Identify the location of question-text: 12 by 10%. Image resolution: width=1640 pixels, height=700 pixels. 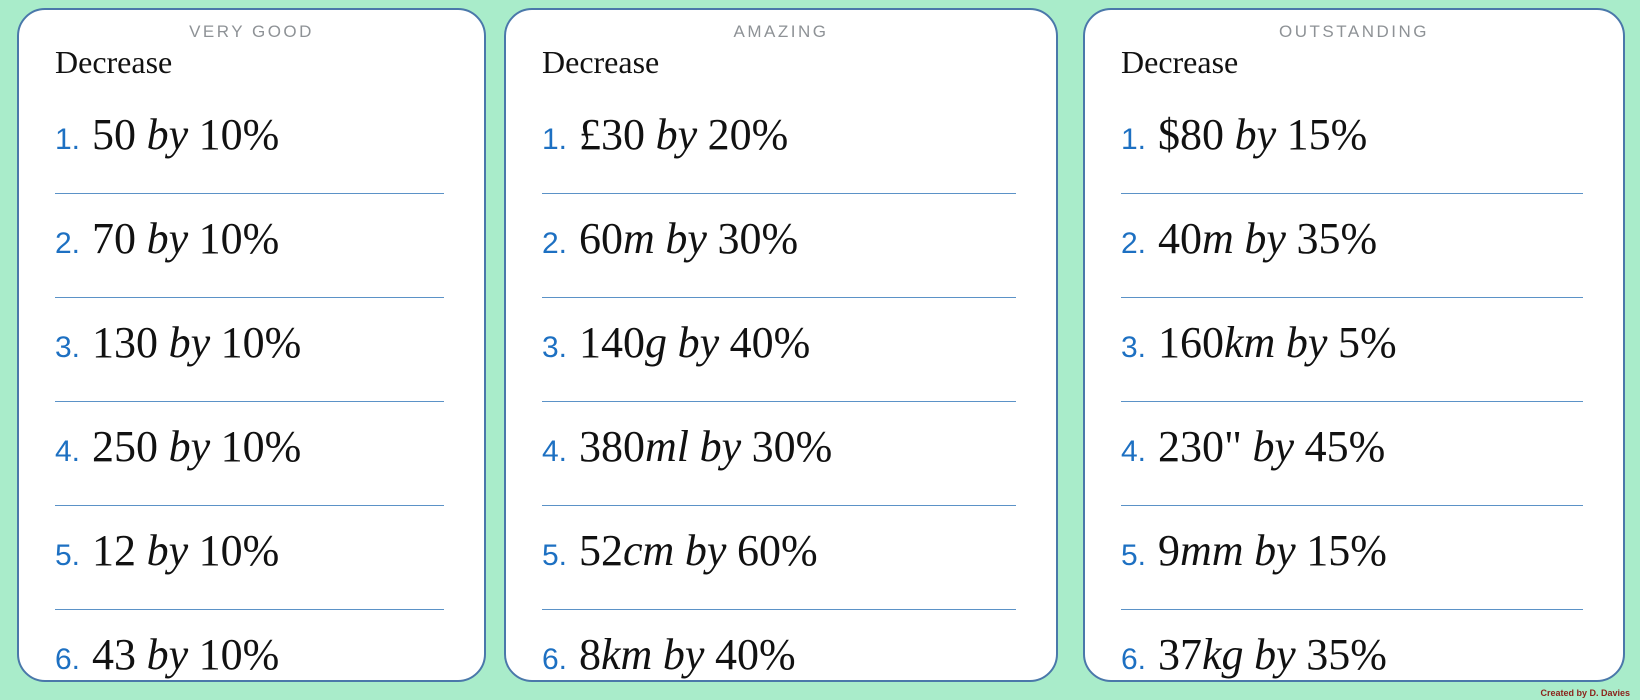
(185, 550).